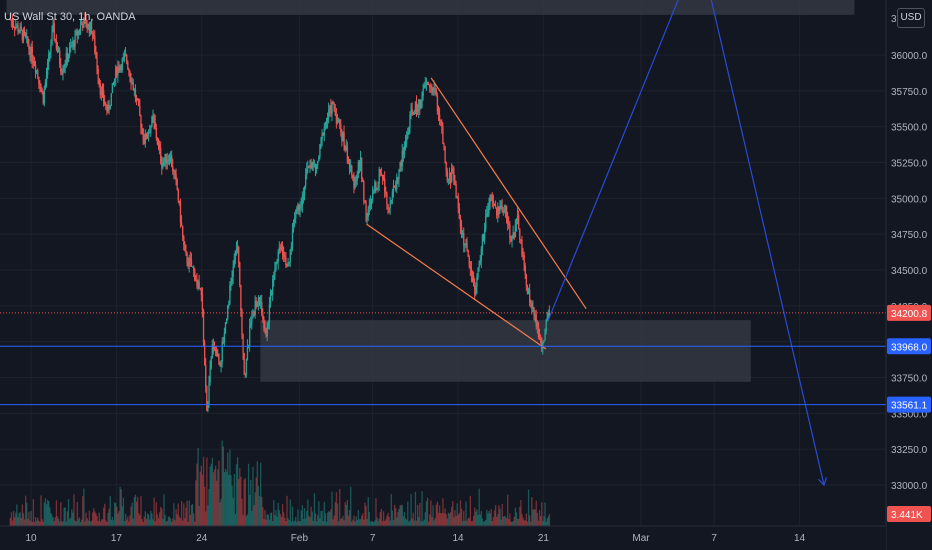 The width and height of the screenshot is (932, 550). I want to click on time-axis: 10 17 24 Feb 7 14 21 Mar 7 14, so click(443, 537).